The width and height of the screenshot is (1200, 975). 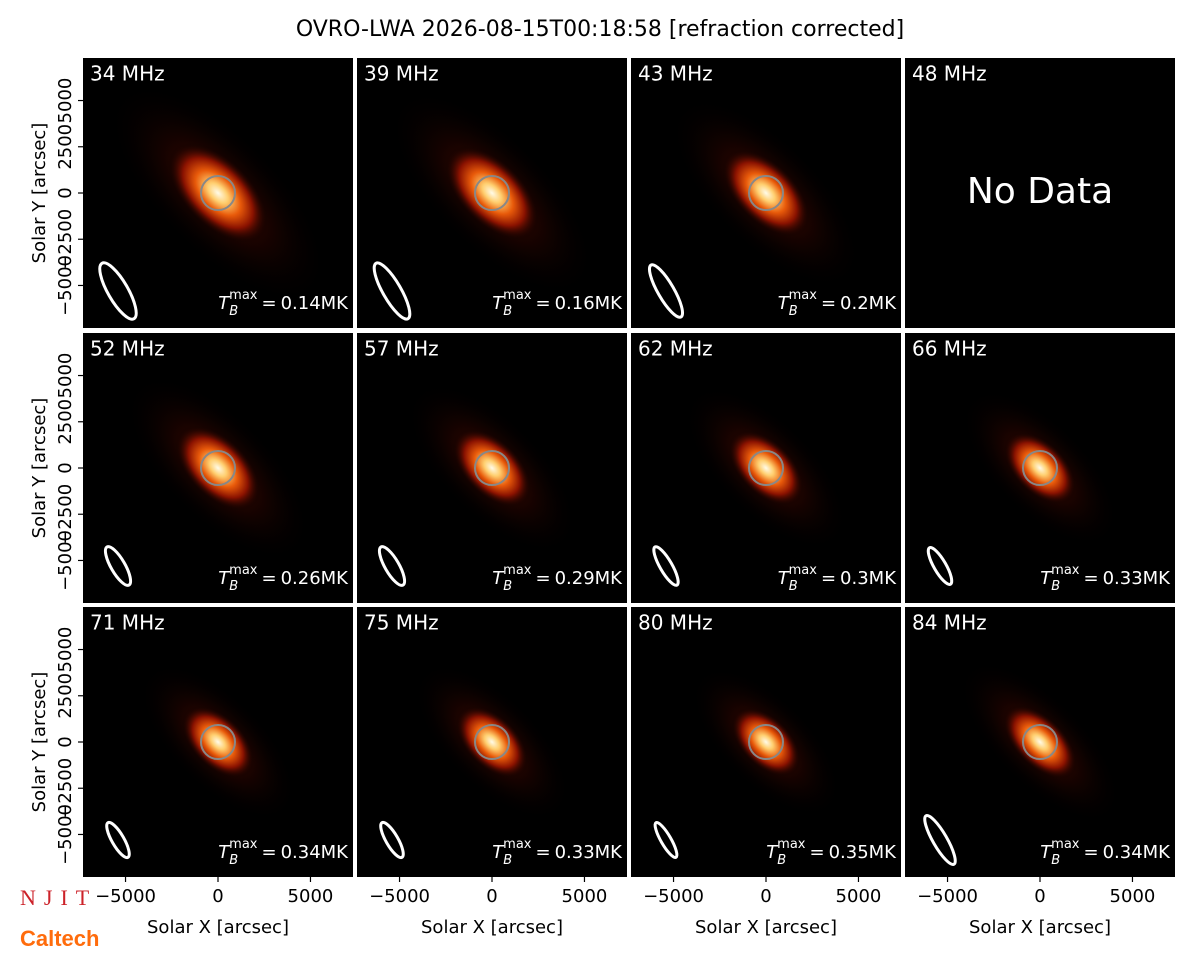 I want to click on panel-label: 57 MHz, so click(x=401, y=349).